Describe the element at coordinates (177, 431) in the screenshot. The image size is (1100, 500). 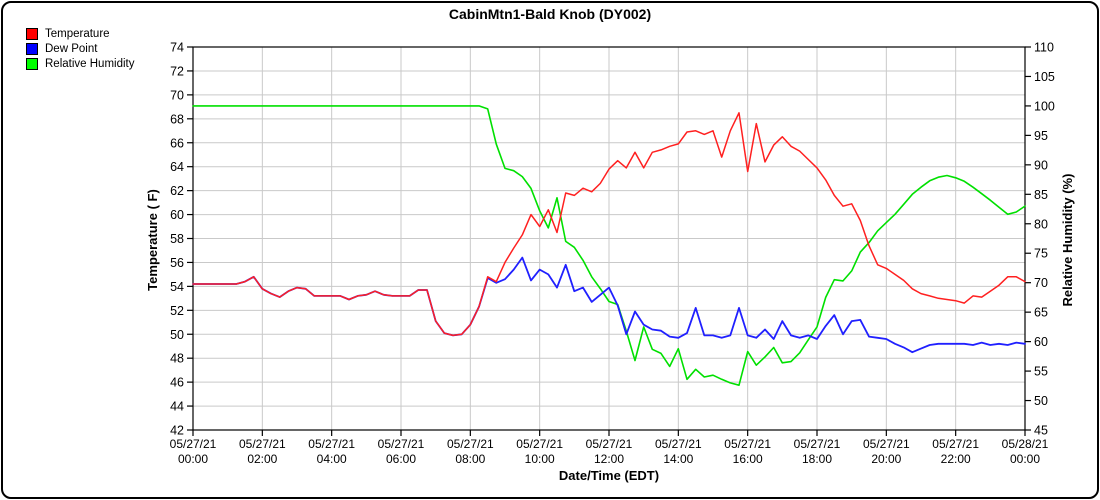
I see `left-tick-label: 42` at that location.